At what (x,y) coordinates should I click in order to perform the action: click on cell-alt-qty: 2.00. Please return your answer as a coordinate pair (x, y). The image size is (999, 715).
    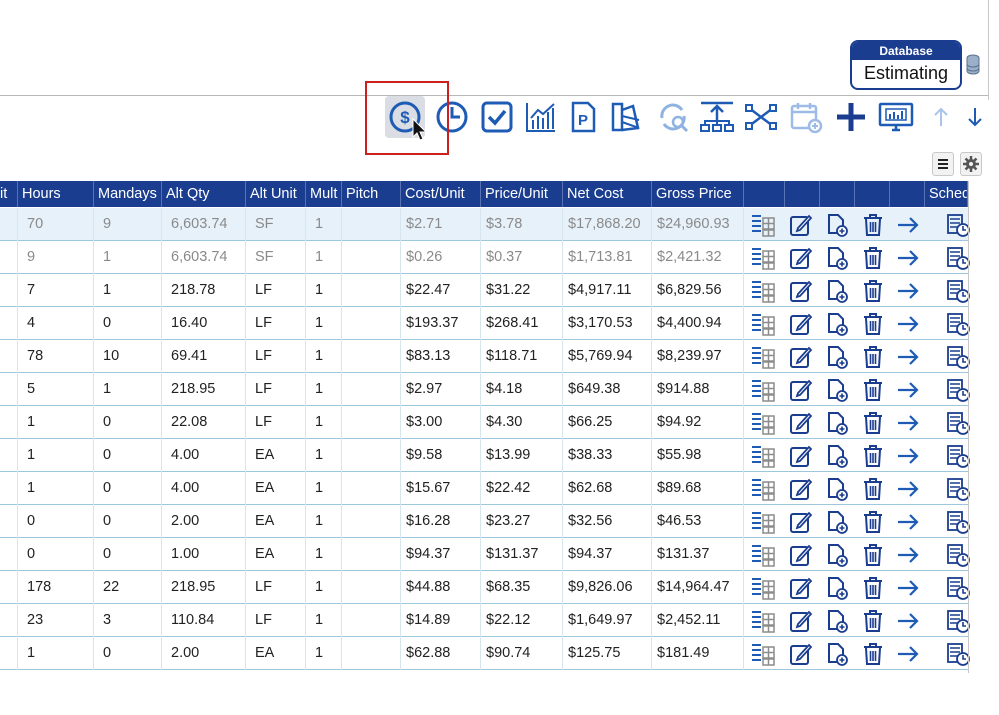
    Looking at the image, I should click on (204, 521).